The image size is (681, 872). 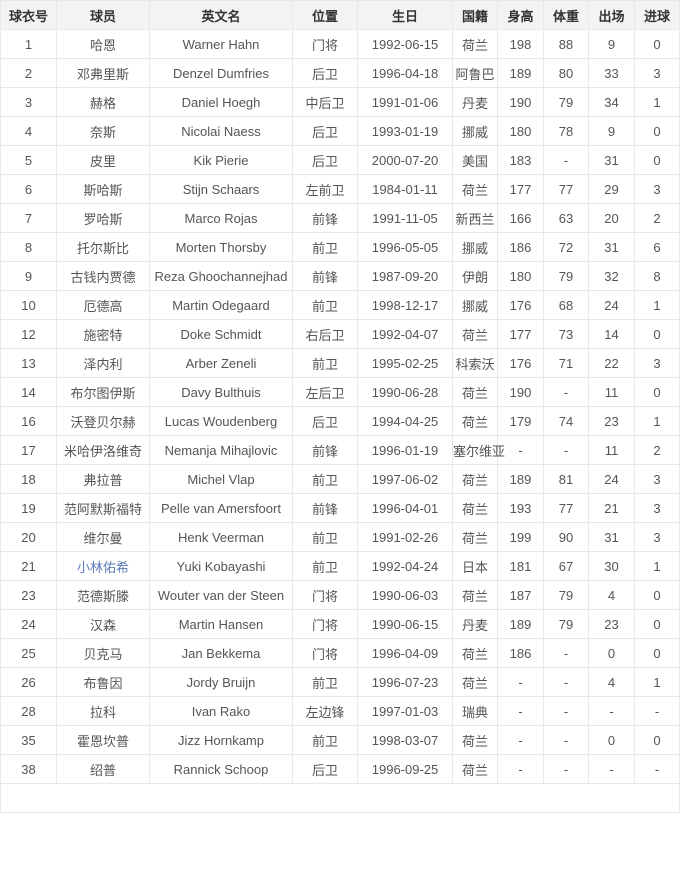 I want to click on column-header-height: 身高, so click(x=520, y=15).